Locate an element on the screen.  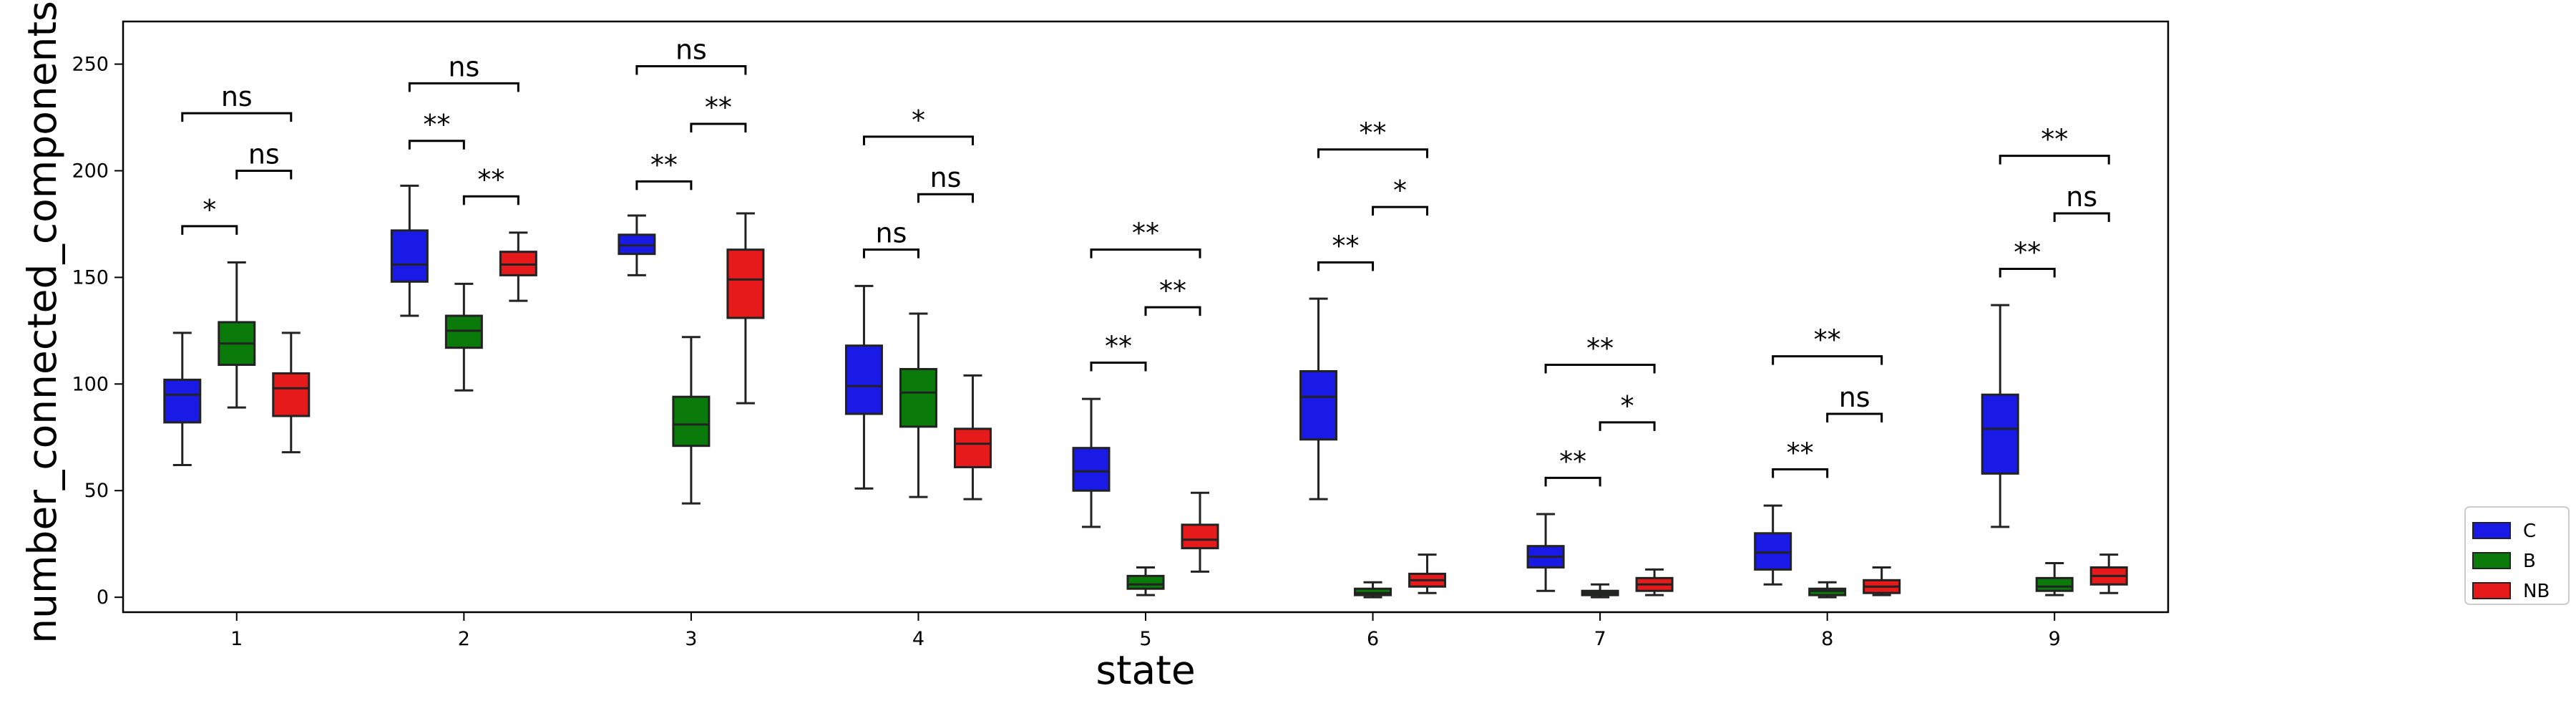
y-tick-label: 200 is located at coordinates (90, 171).